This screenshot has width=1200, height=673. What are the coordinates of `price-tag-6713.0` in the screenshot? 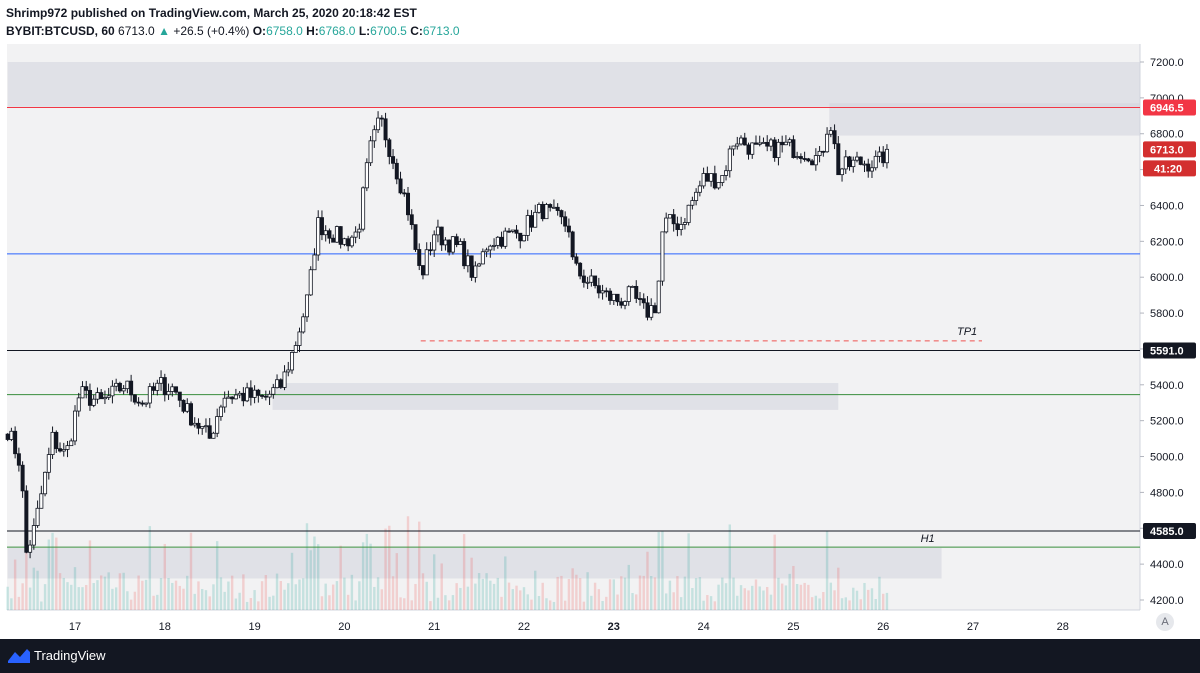 It's located at (1169, 149).